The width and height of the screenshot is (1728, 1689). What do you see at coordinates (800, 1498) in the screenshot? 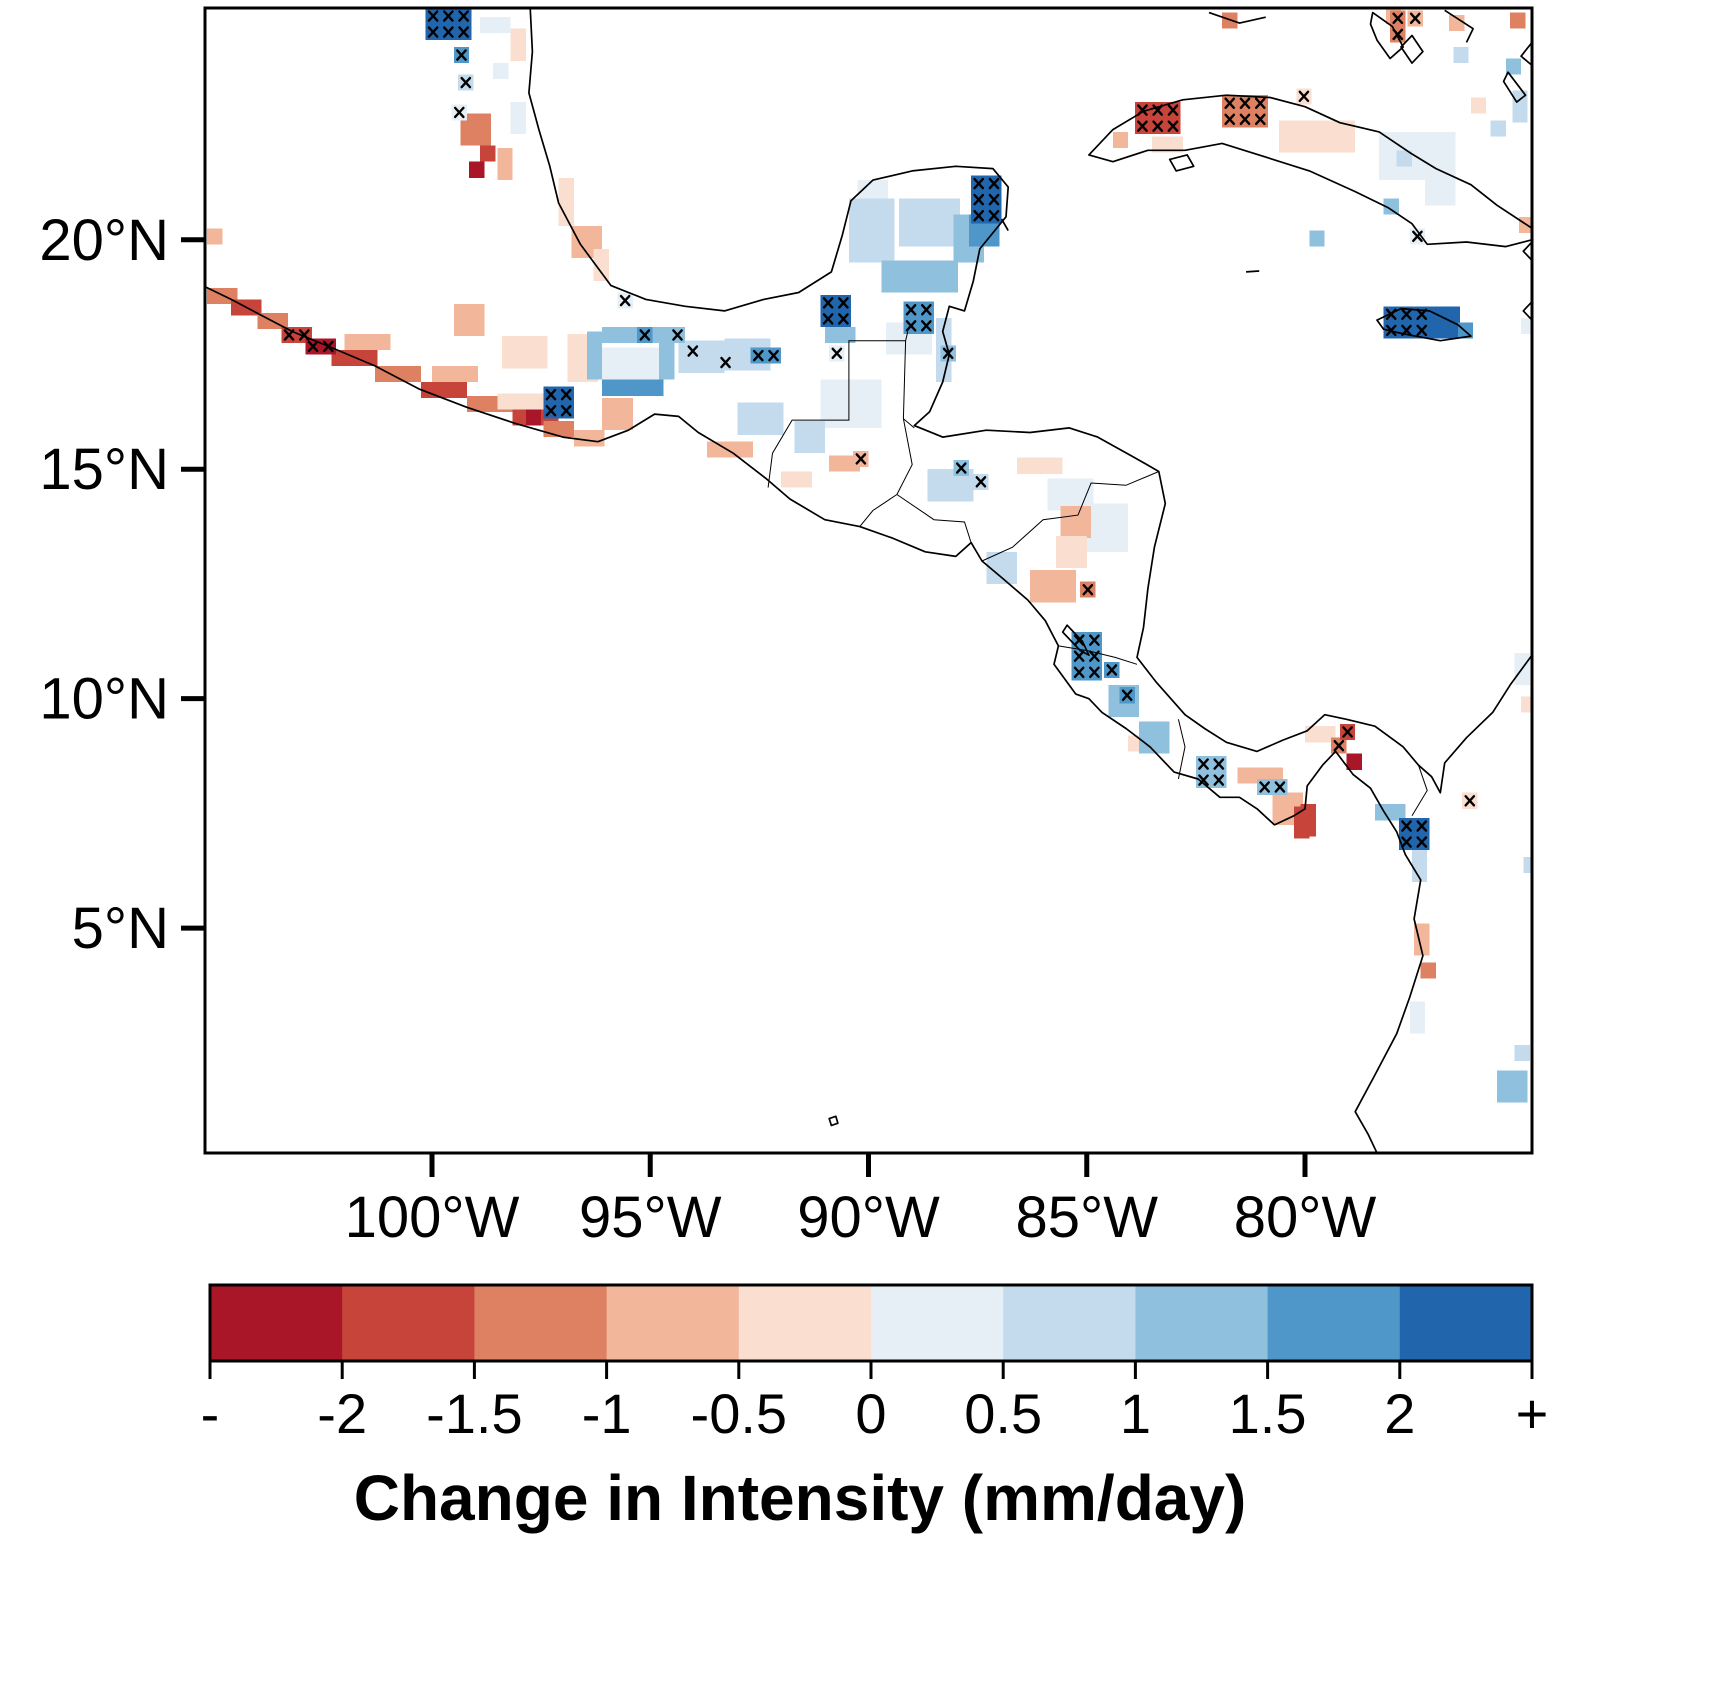
I see `colorbar-caption: Change in Intensity (mm/day)` at bounding box center [800, 1498].